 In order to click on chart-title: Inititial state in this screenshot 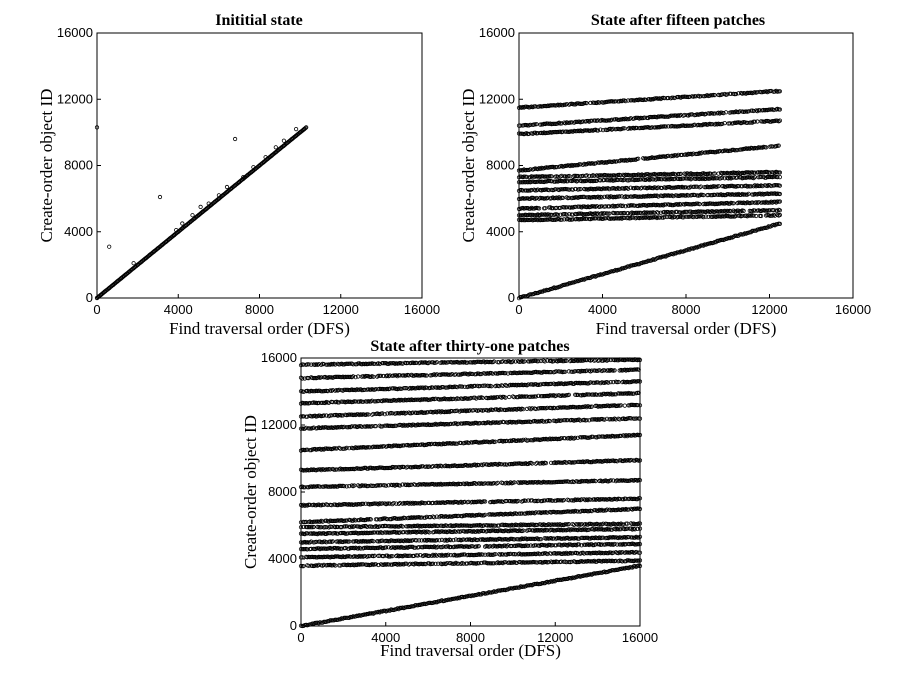, I will do `click(259, 20)`.